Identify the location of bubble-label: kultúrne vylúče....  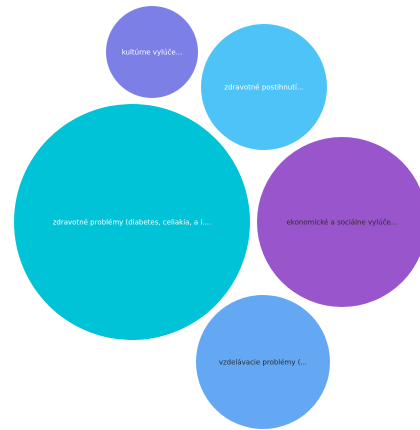
(152, 53).